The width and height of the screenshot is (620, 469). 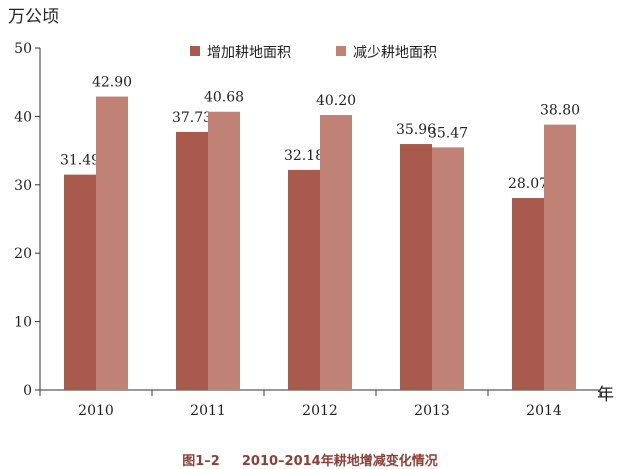 I want to click on legend: 增加耕地面积 减少耕地面积, so click(x=313, y=52).